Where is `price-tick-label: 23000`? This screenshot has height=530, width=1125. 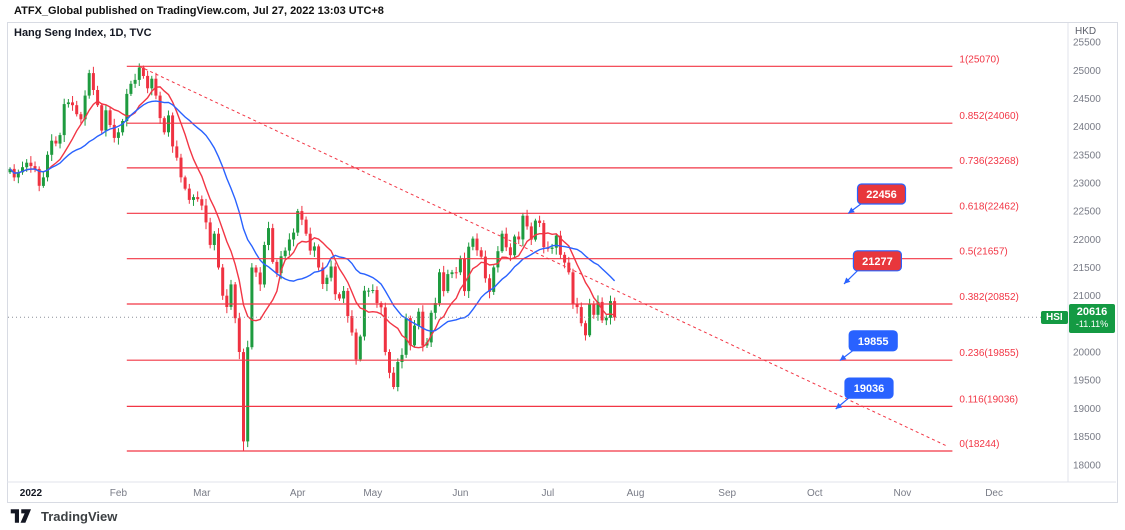
price-tick-label: 23000 is located at coordinates (1087, 184).